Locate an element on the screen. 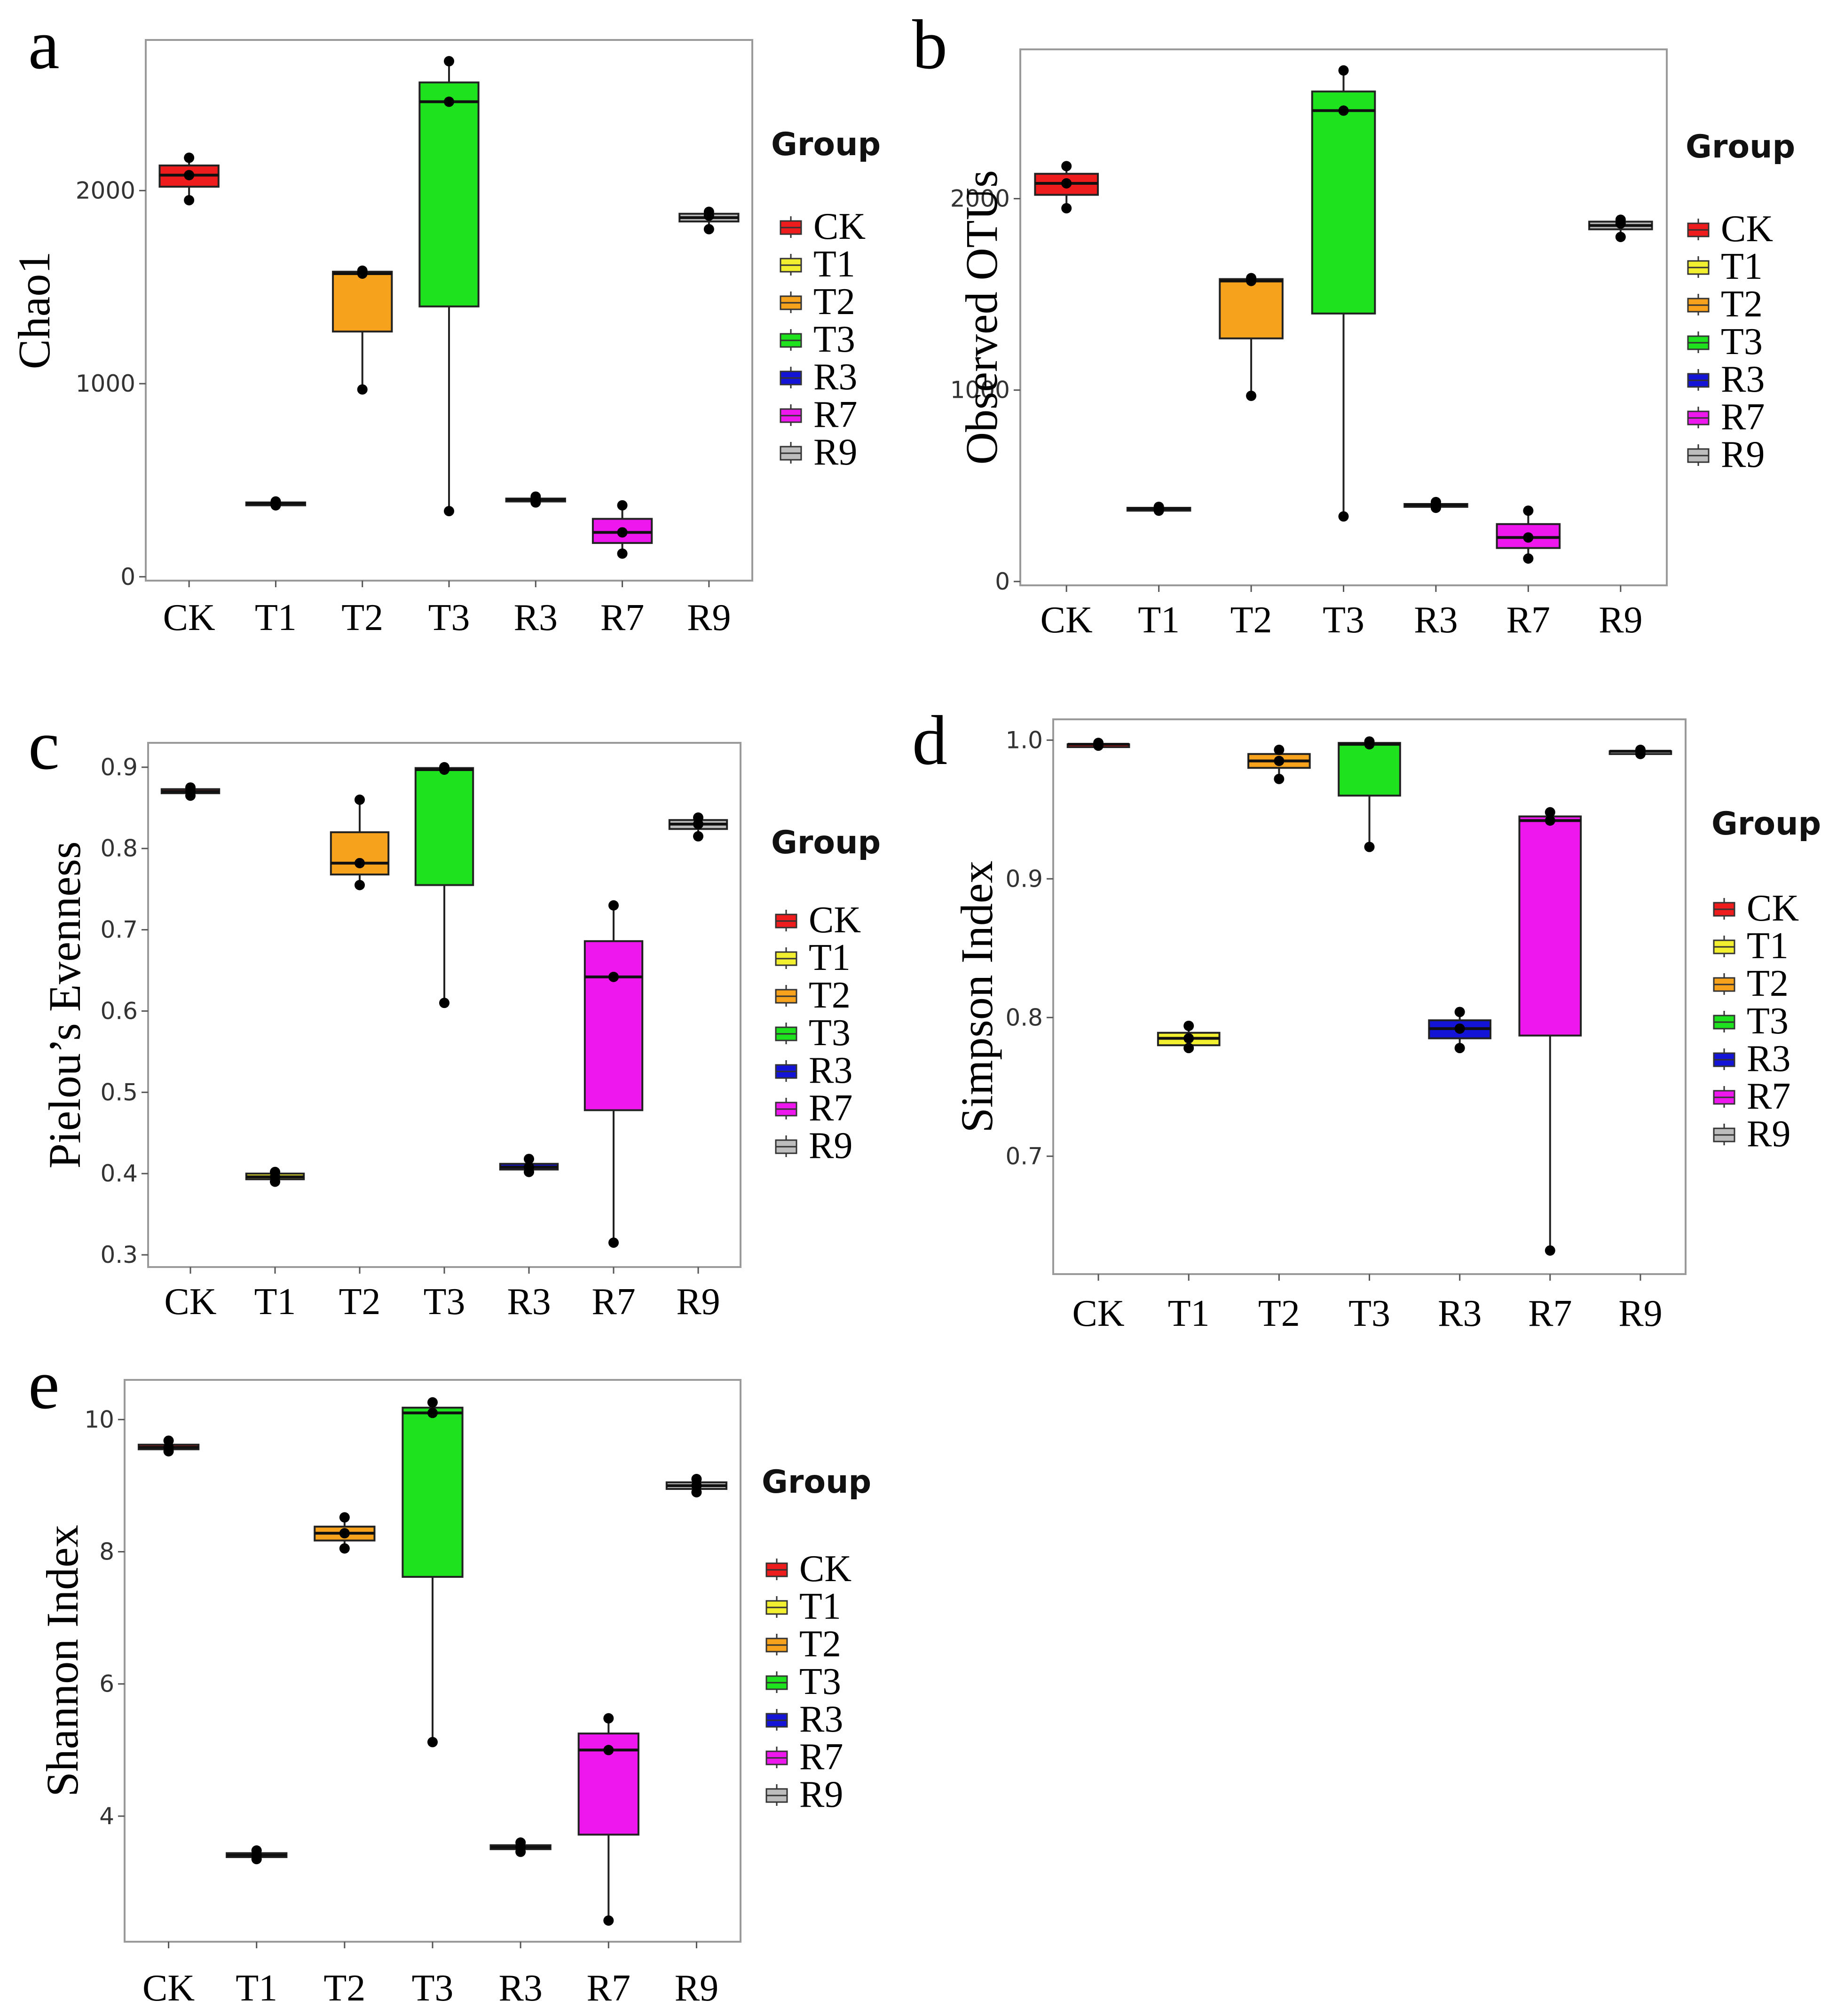 The width and height of the screenshot is (1829, 2016). legend-label: R7 is located at coordinates (1768, 1097).